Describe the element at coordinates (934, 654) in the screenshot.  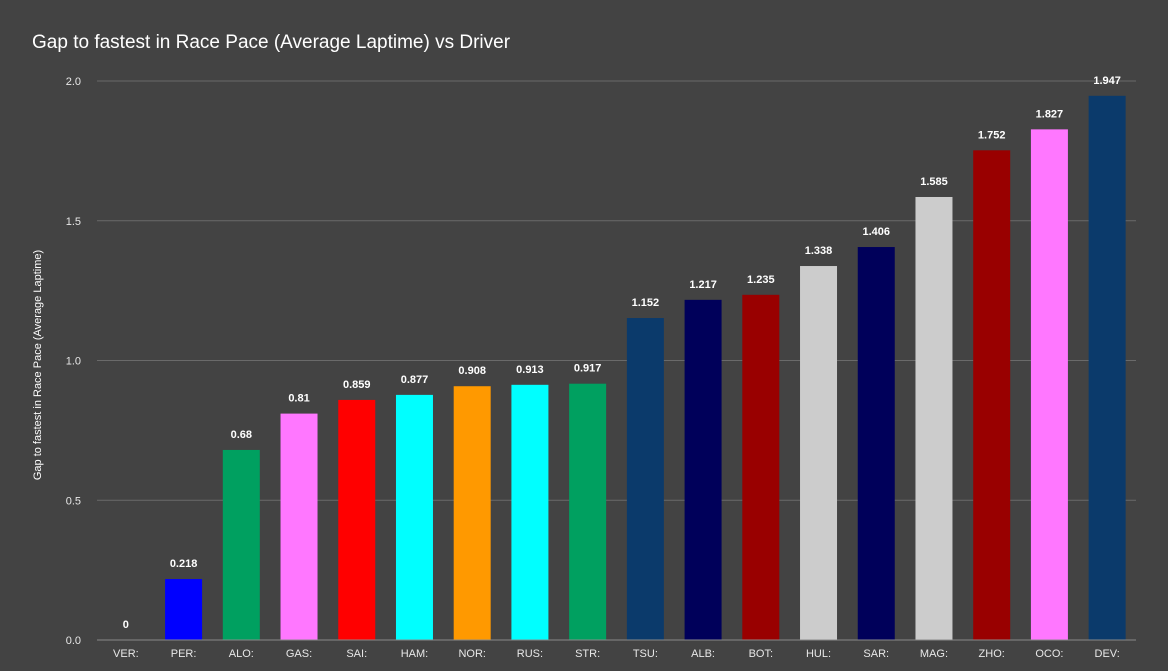
I see `x-tick-label: MAG:` at that location.